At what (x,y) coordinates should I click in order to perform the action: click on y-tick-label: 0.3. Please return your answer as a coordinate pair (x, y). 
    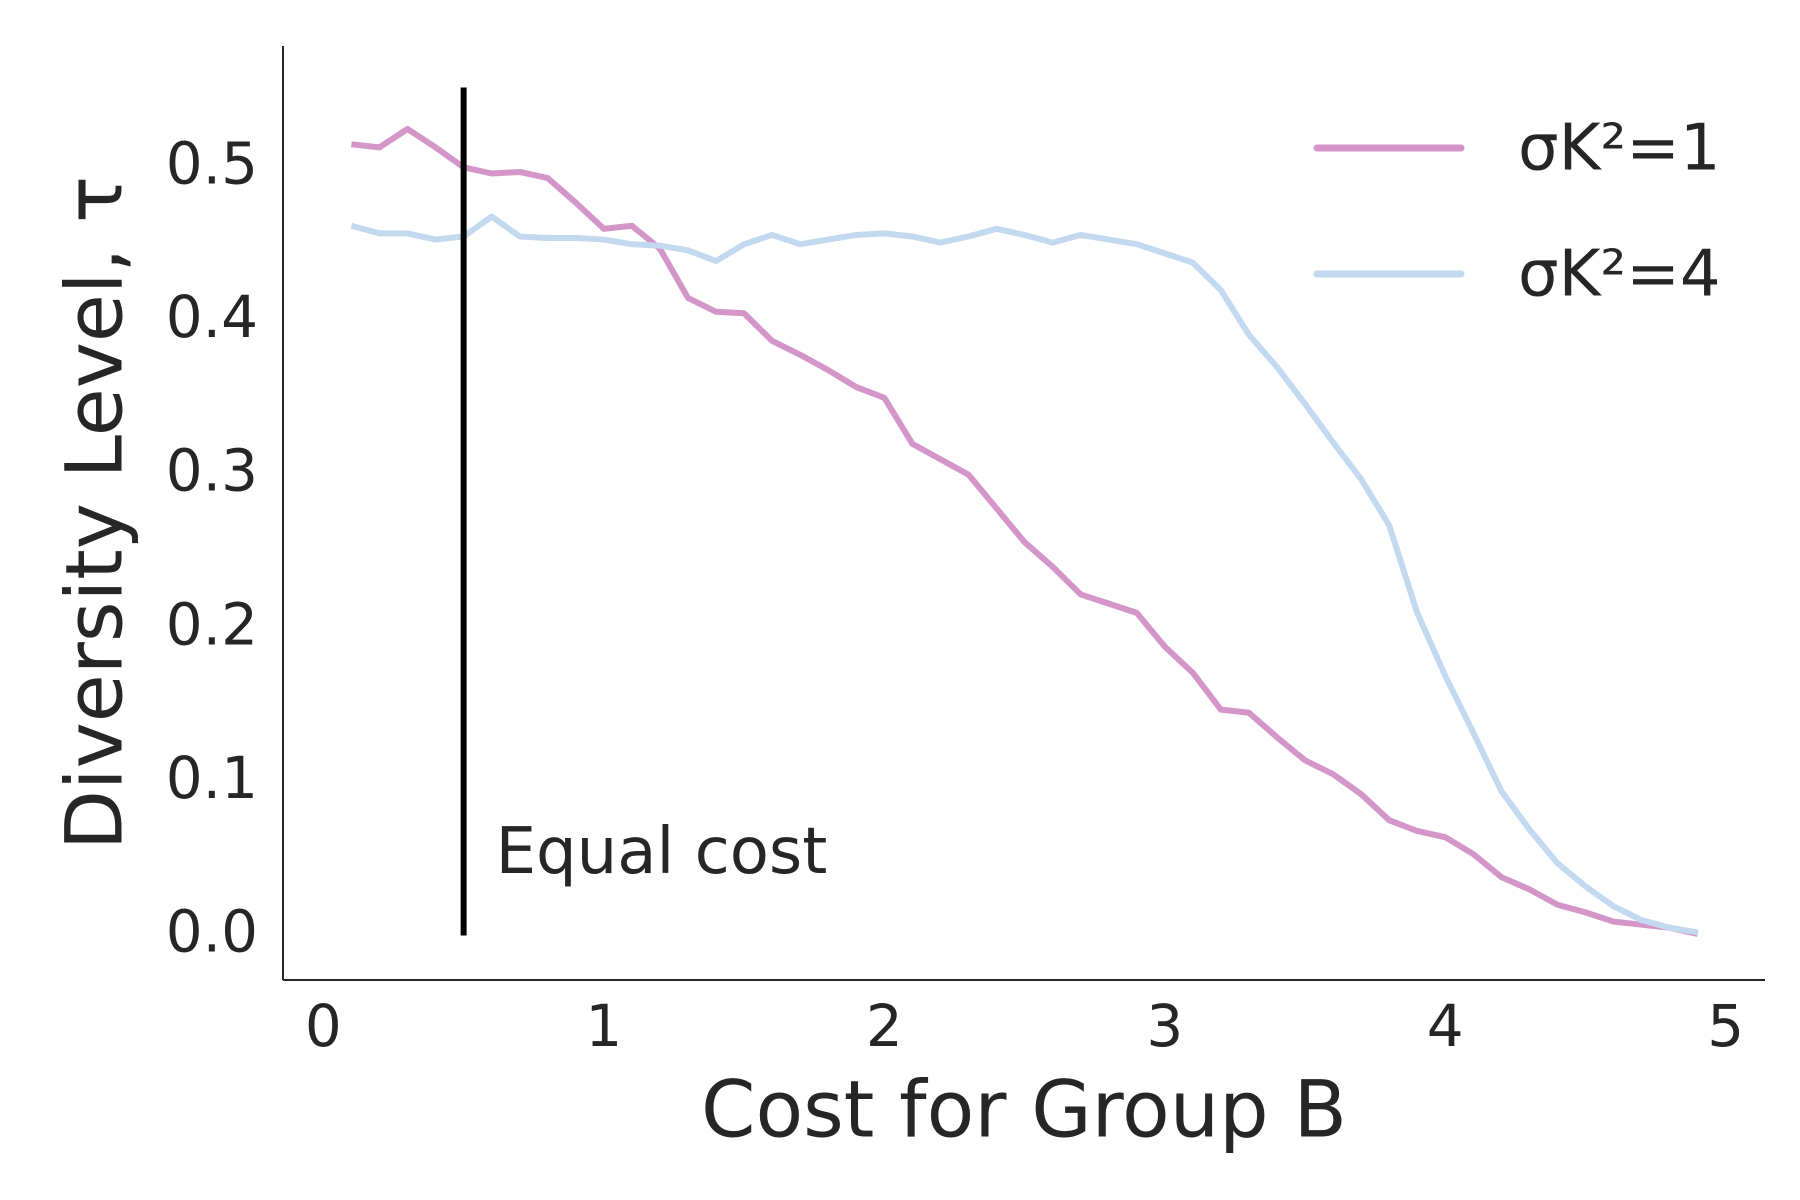
    Looking at the image, I should click on (212, 471).